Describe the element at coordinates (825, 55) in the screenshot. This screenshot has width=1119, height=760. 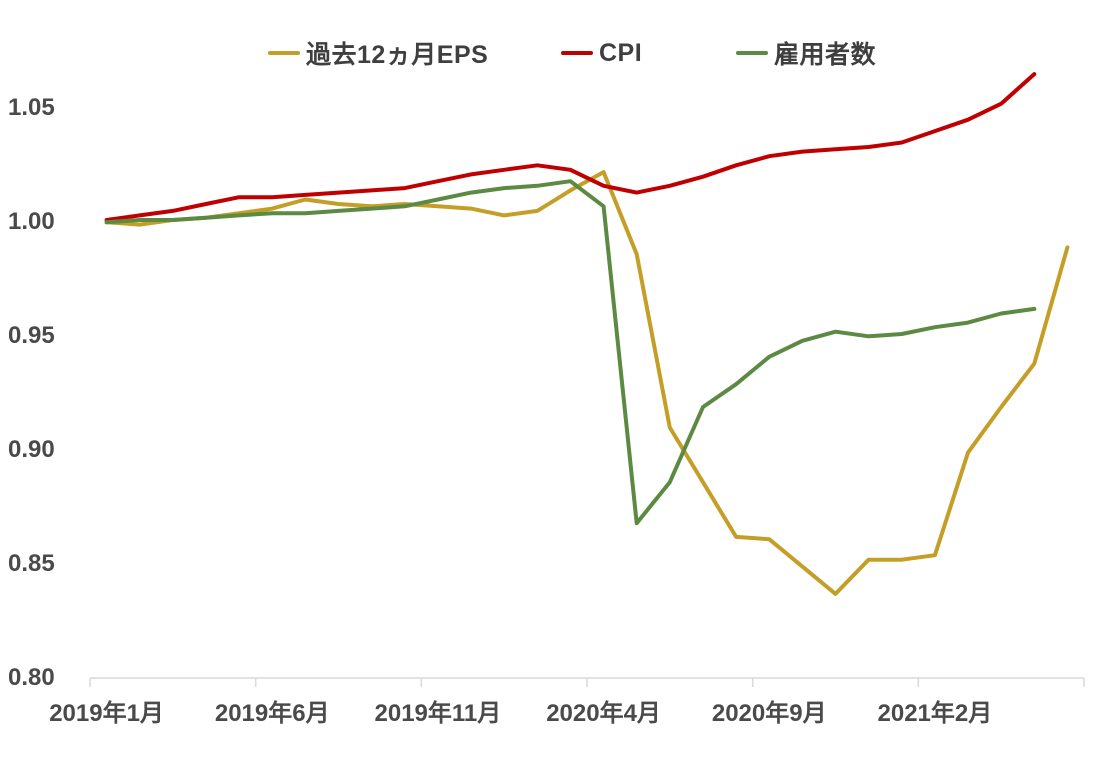
I see `legend-label-employment: 雇用者数` at that location.